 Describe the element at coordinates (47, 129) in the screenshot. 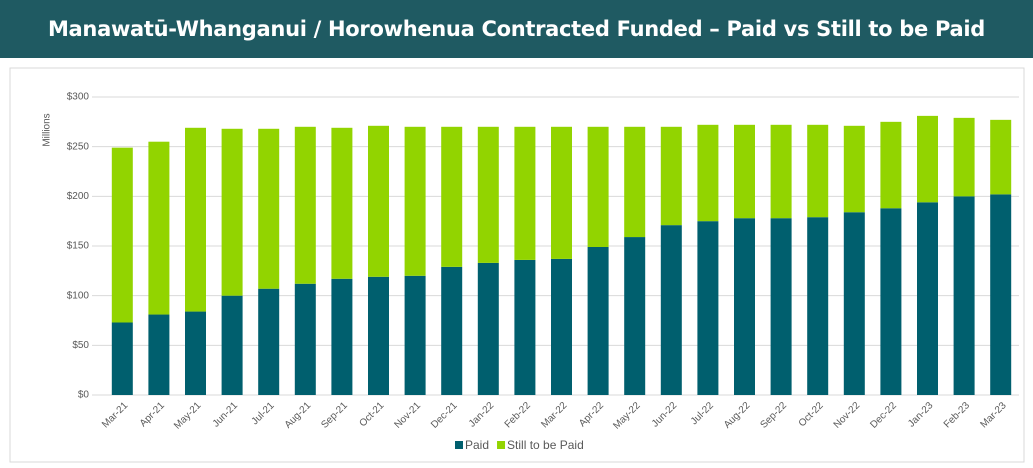

I see `y-axis-label: Millions` at that location.